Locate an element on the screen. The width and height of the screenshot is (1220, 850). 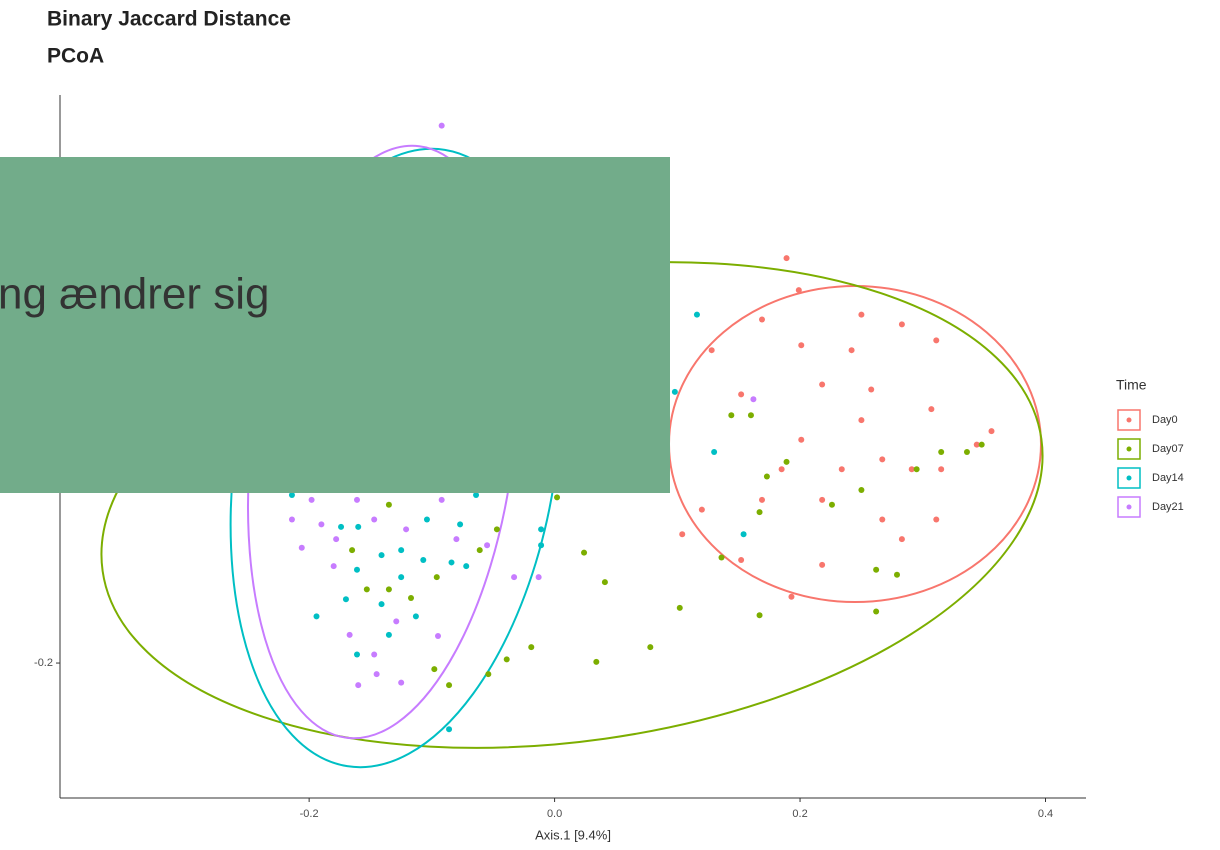
x-axis-label: Axis.1 [9.4%] is located at coordinates (573, 834).